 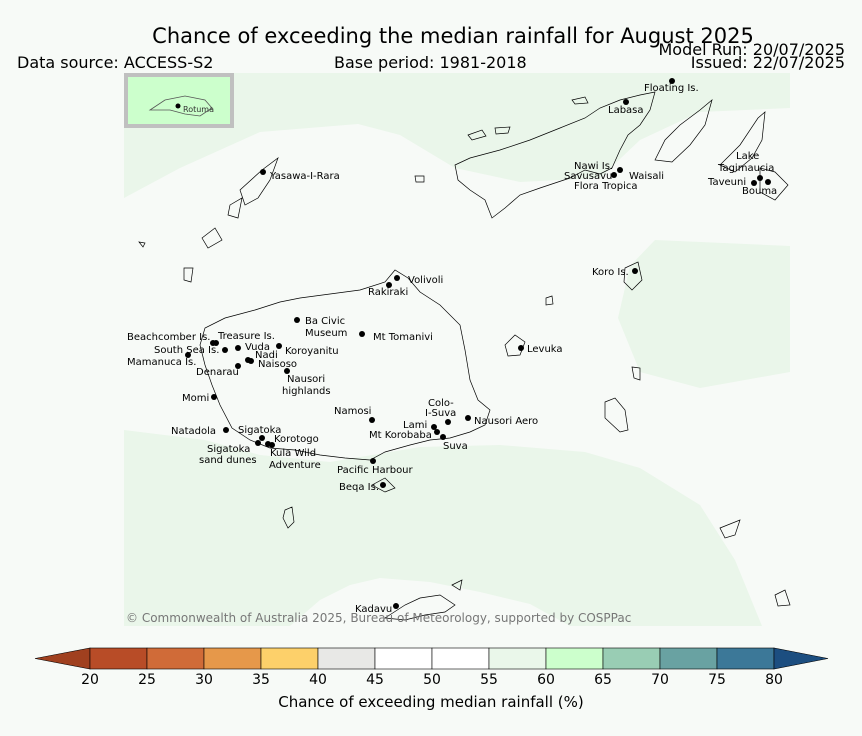 I want to click on taveuni-coast, so click(x=742, y=142).